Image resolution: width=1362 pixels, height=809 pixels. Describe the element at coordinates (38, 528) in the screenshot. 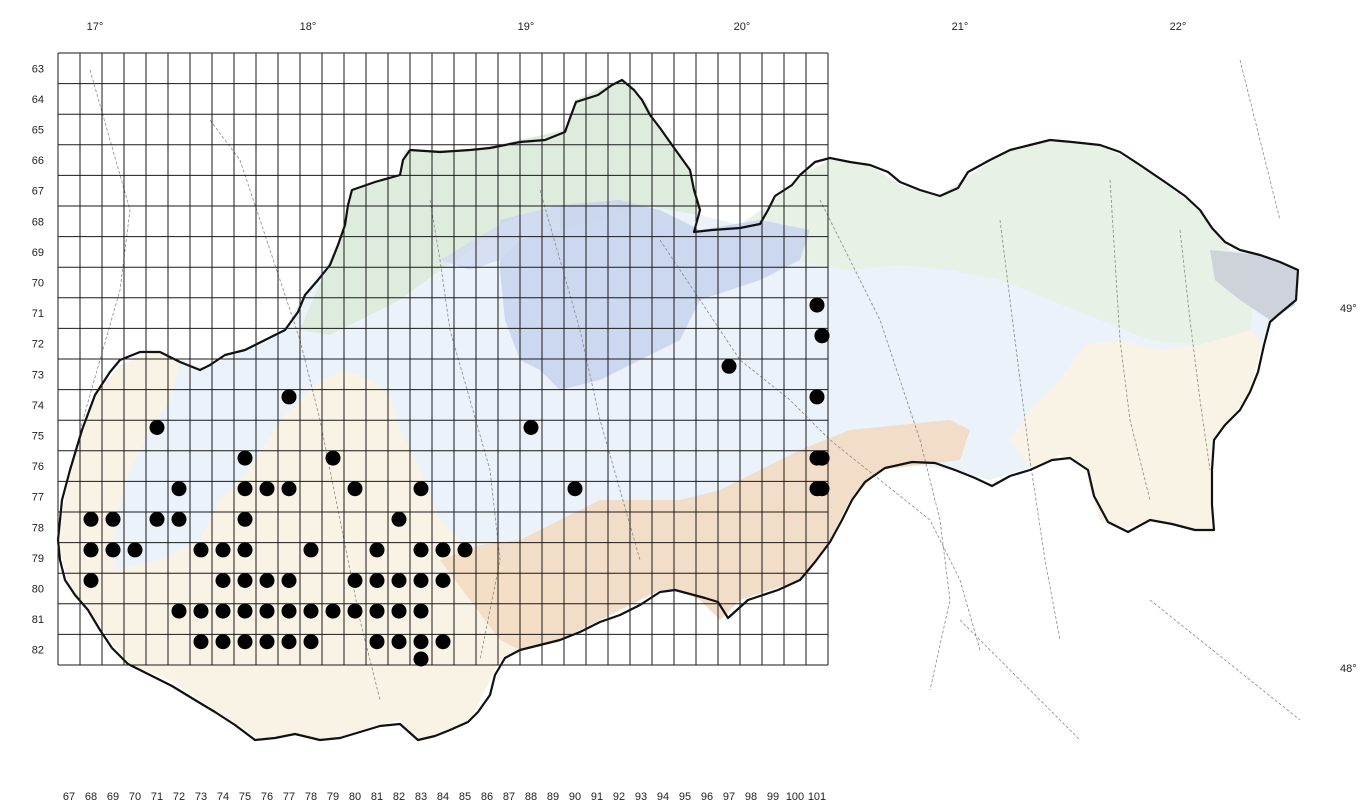

I see `row-label: 78` at that location.